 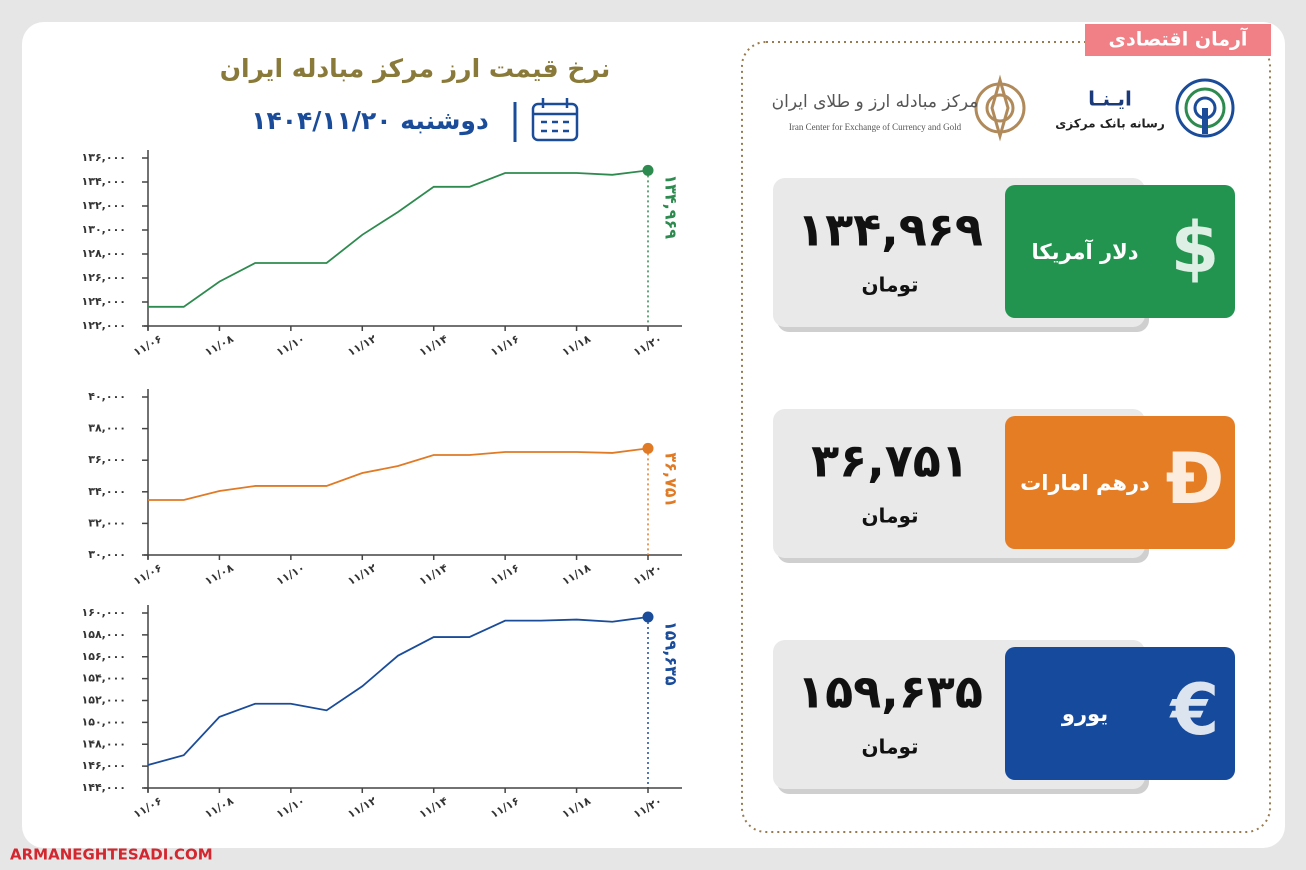 I want to click on rate: ۱۵۹,۶۳۵, so click(x=890, y=692).